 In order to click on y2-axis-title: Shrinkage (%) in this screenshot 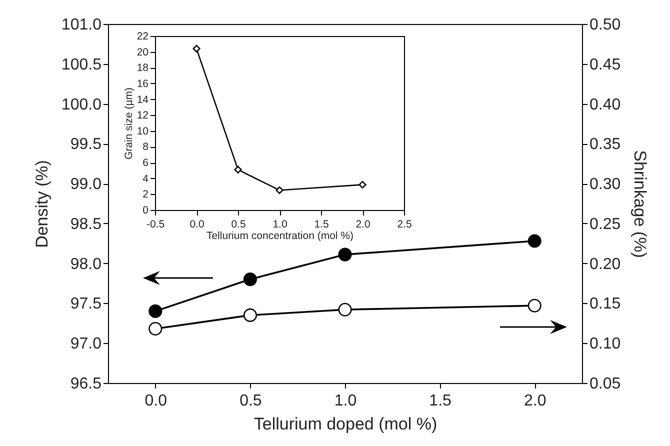, I will do `click(640, 204)`.